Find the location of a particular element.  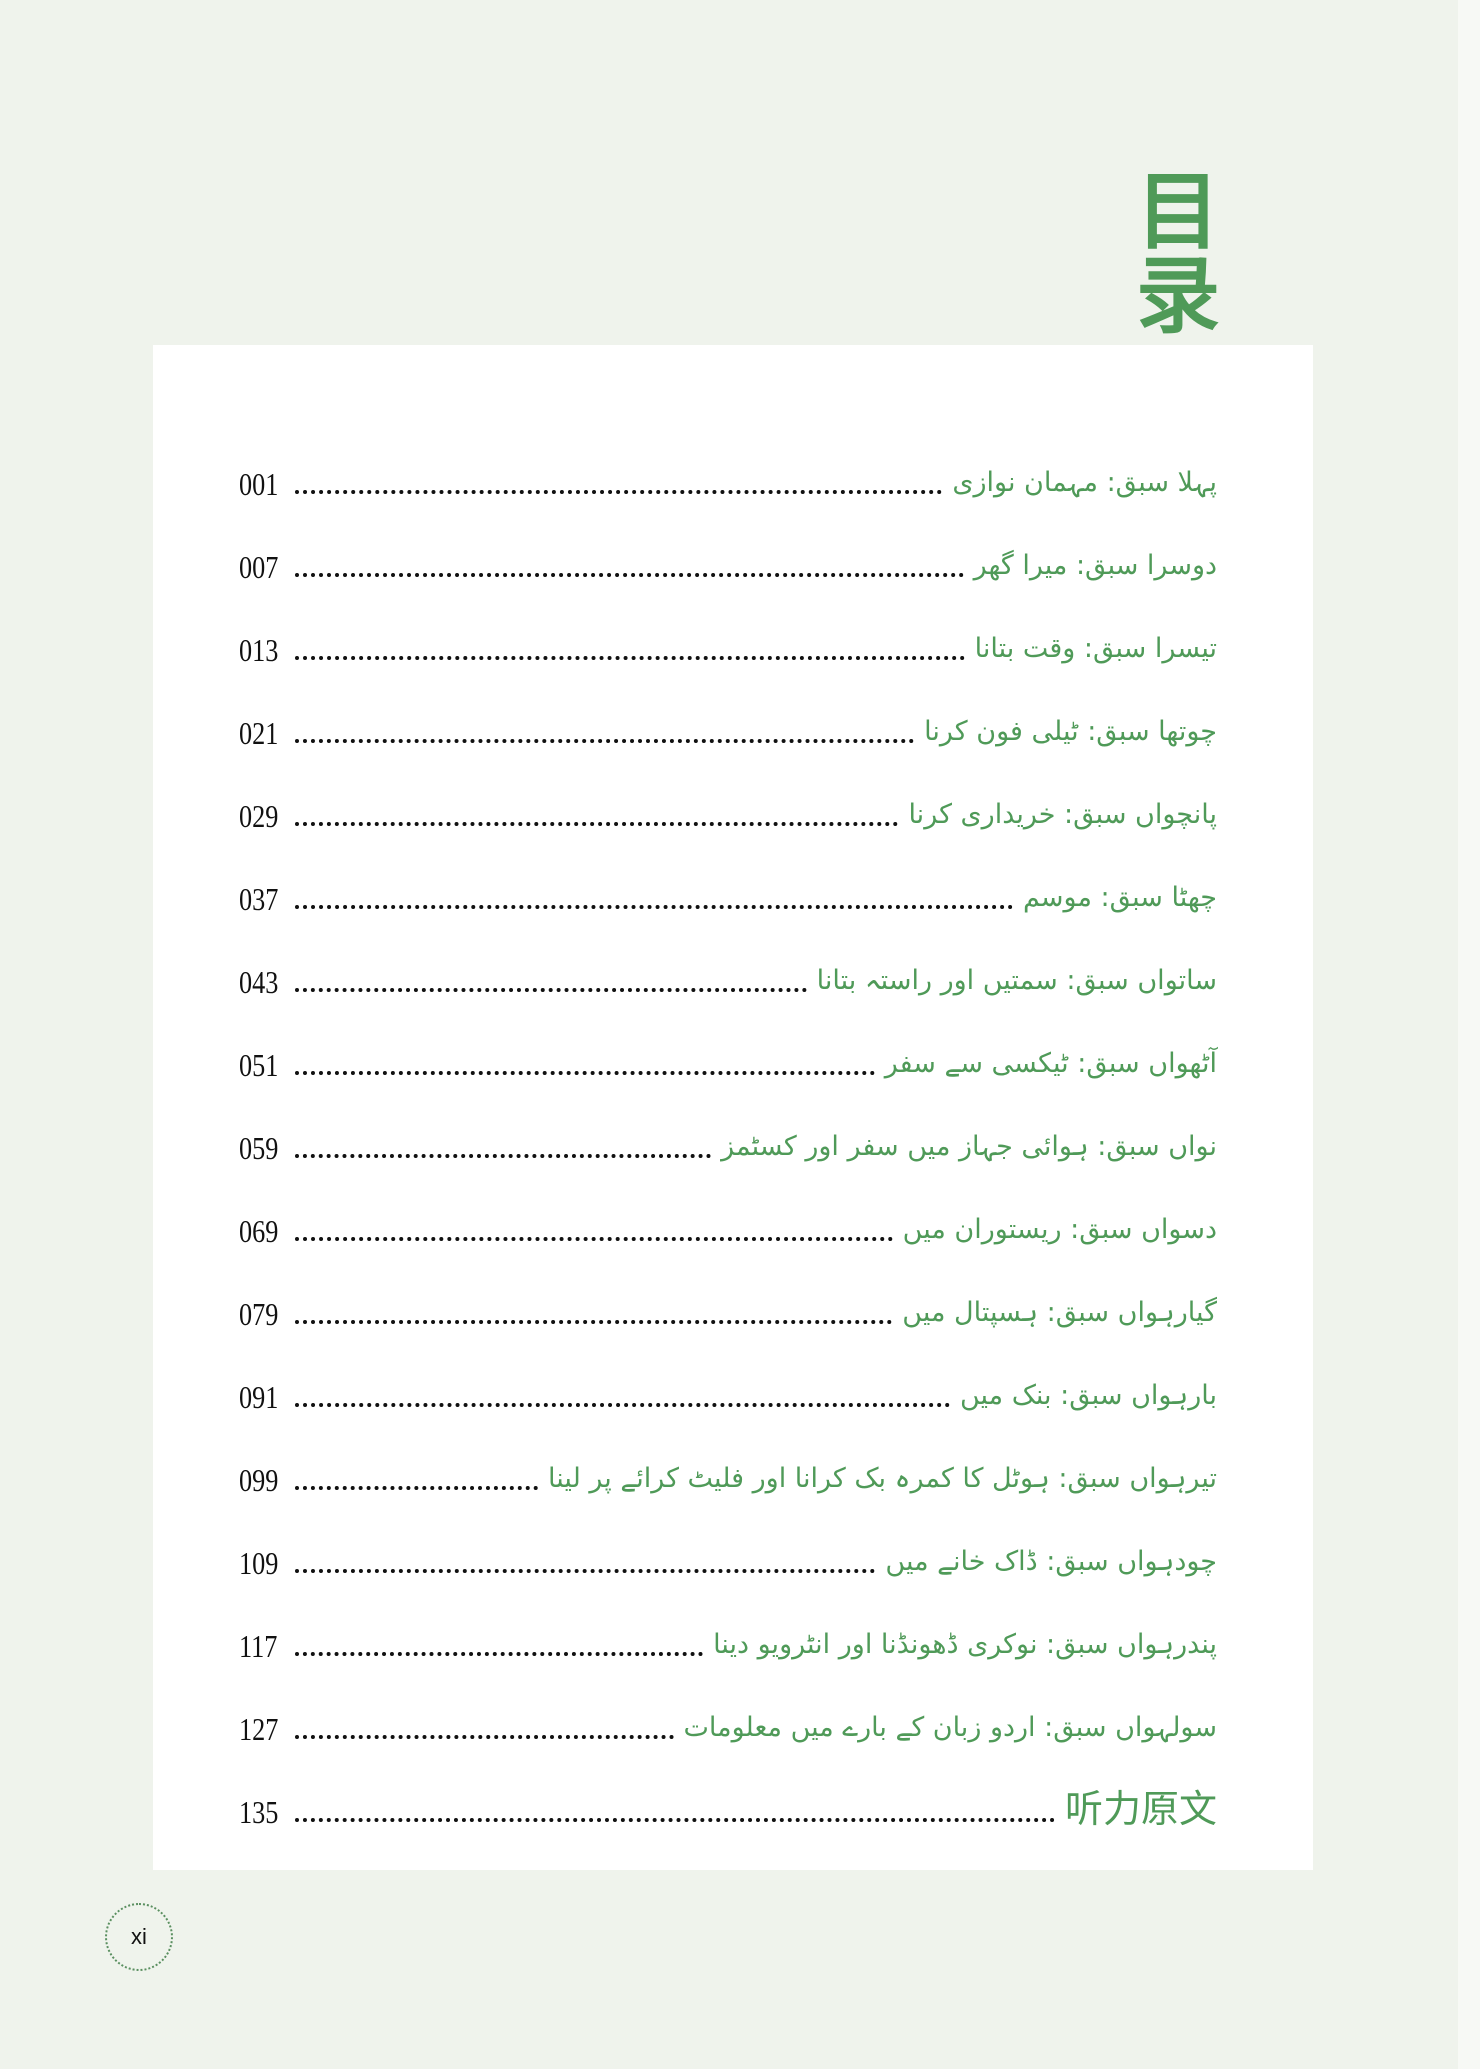

toc-entry-title: گیارہواں سبق: ہسپتال میں is located at coordinates (1059, 1312).